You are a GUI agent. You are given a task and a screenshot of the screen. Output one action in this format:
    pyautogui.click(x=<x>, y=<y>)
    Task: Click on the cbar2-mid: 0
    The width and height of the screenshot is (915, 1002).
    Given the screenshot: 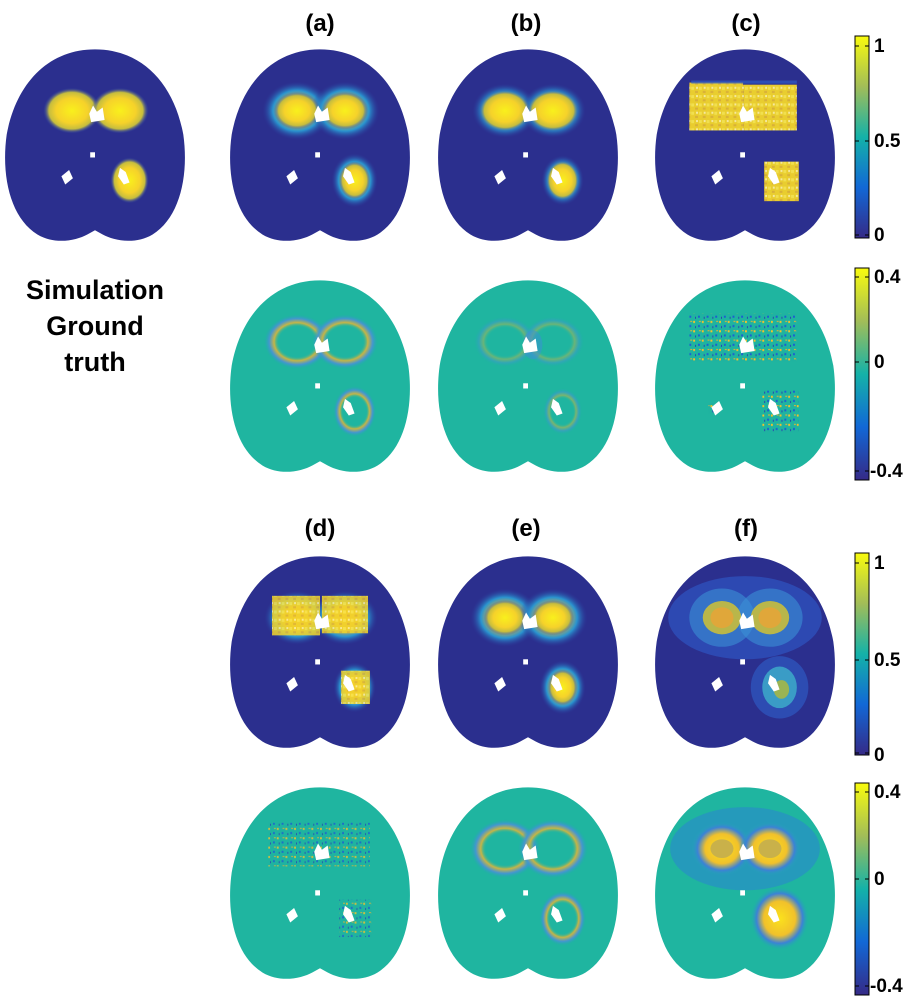 What is the action you would take?
    pyautogui.click(x=879, y=362)
    